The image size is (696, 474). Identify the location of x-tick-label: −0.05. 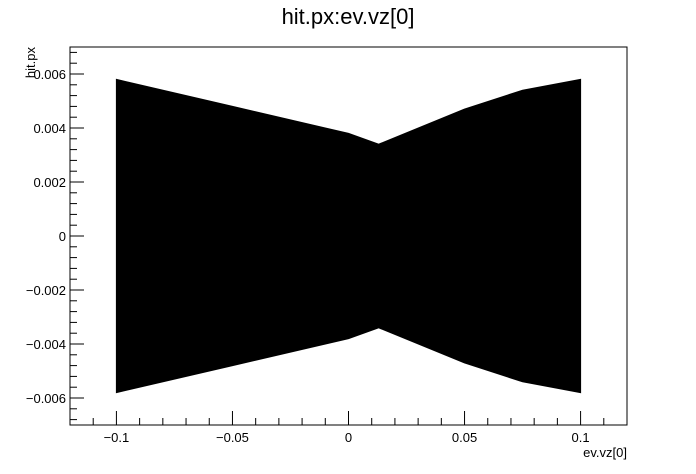
(232, 437).